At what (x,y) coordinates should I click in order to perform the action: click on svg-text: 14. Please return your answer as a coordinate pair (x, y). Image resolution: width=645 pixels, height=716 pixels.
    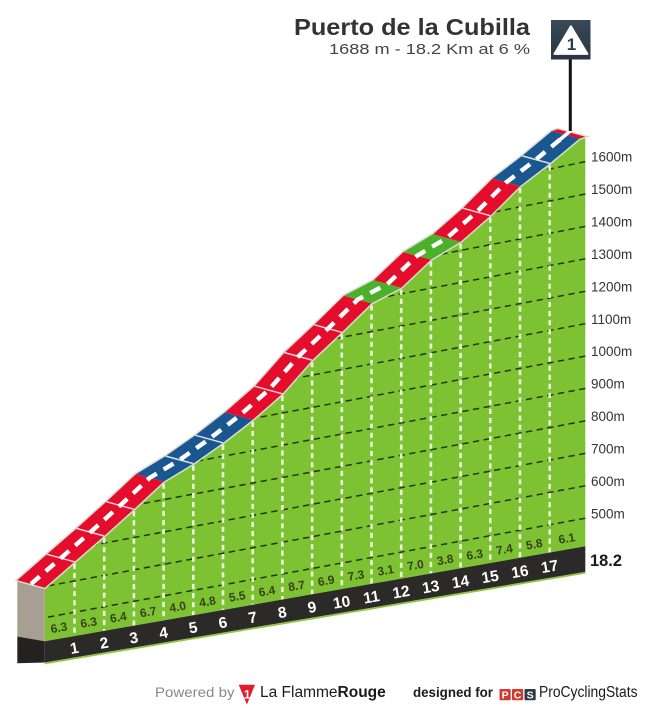
    Looking at the image, I should click on (461, 583).